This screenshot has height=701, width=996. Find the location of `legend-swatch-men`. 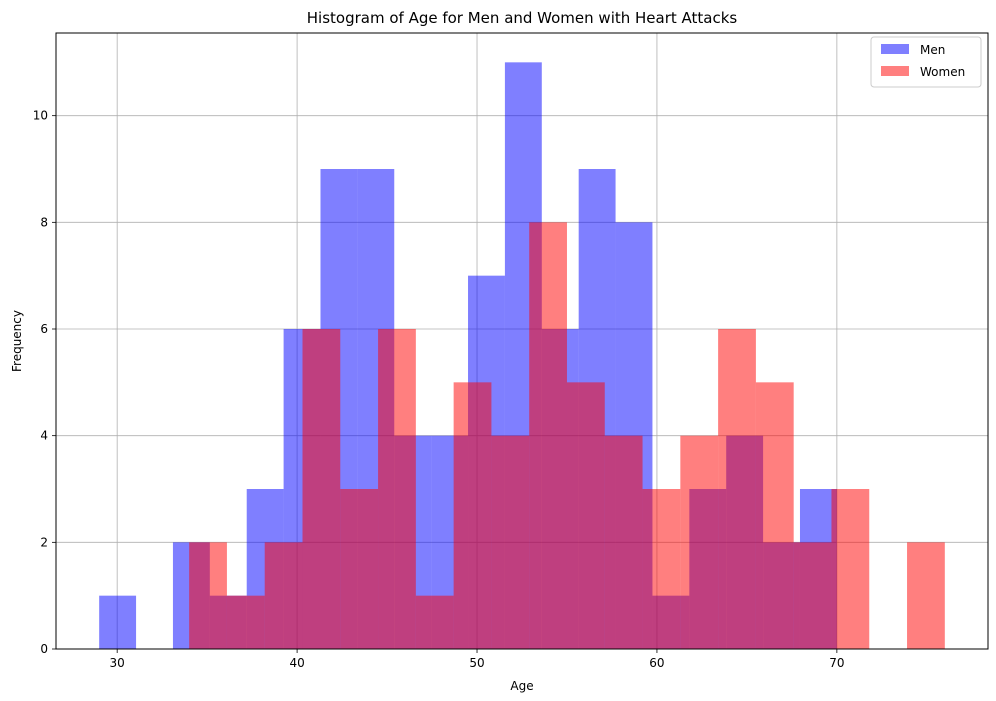

legend-swatch-men is located at coordinates (895, 49).